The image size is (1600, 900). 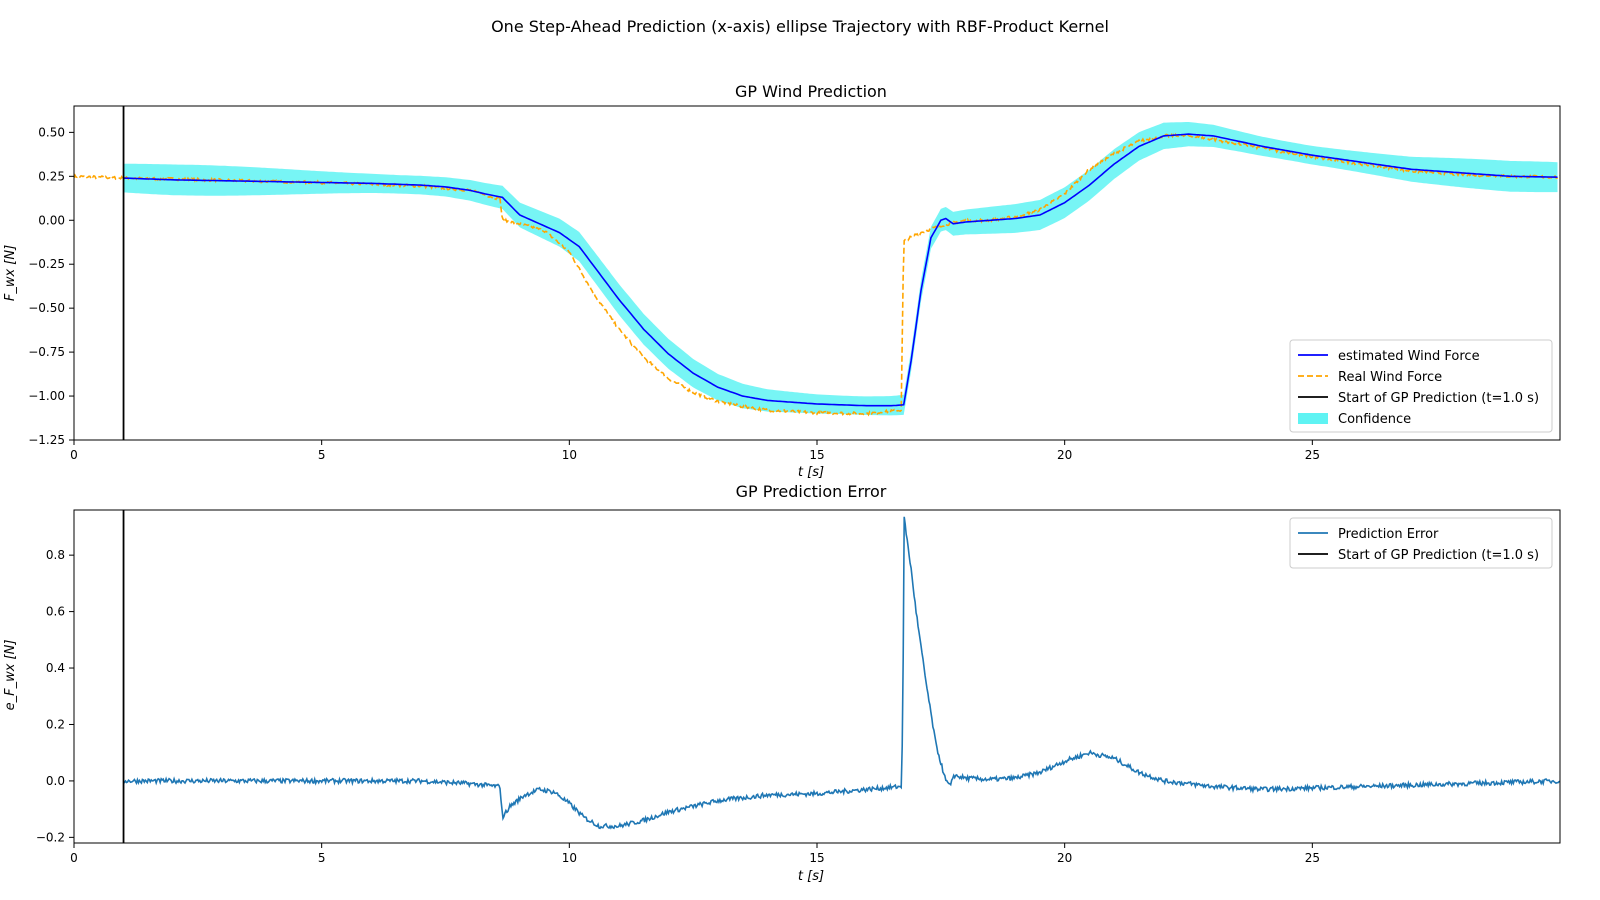 What do you see at coordinates (811, 91) in the screenshot?
I see `chart-title: GP Wind Prediction` at bounding box center [811, 91].